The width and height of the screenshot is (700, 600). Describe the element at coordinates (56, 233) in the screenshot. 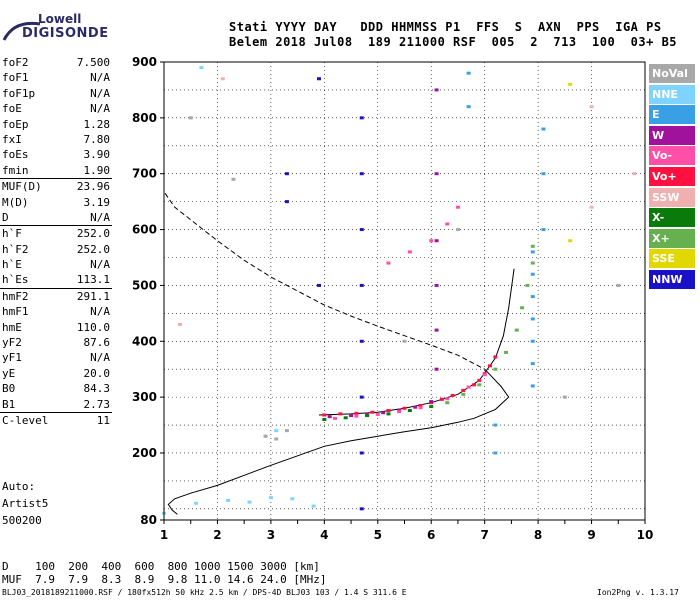

I see `param-row: h`F 252.0` at that location.